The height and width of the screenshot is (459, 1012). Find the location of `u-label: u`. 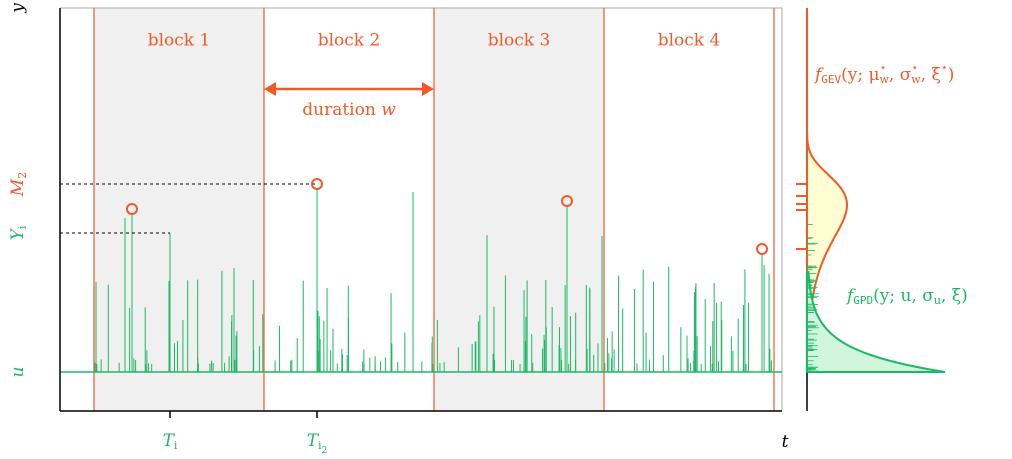

u-label: u is located at coordinates (18, 372).